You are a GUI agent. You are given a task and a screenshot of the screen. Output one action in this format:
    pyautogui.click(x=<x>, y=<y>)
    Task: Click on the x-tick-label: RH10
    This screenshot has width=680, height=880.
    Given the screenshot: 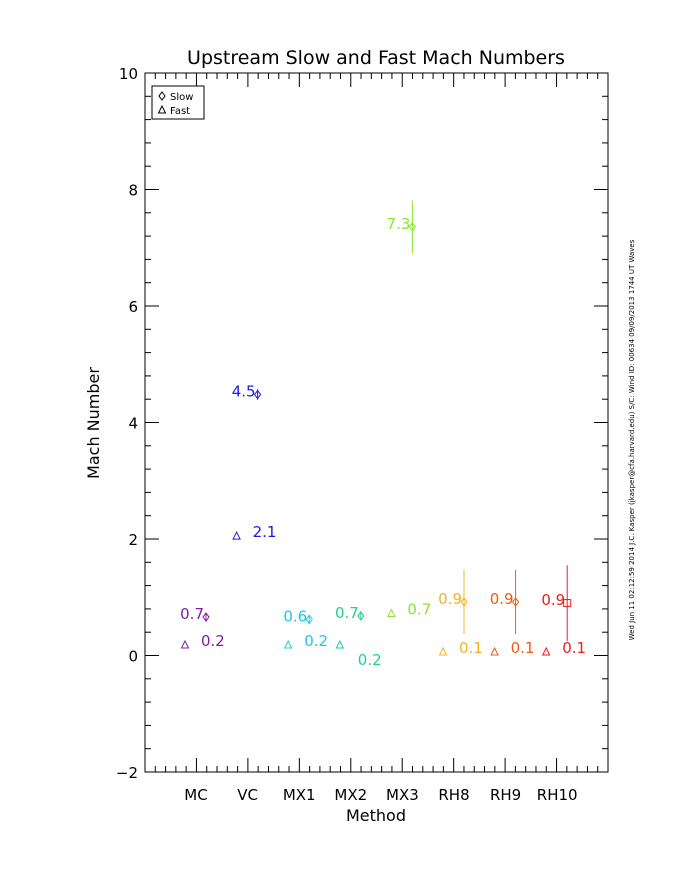 What is the action you would take?
    pyautogui.click(x=557, y=795)
    